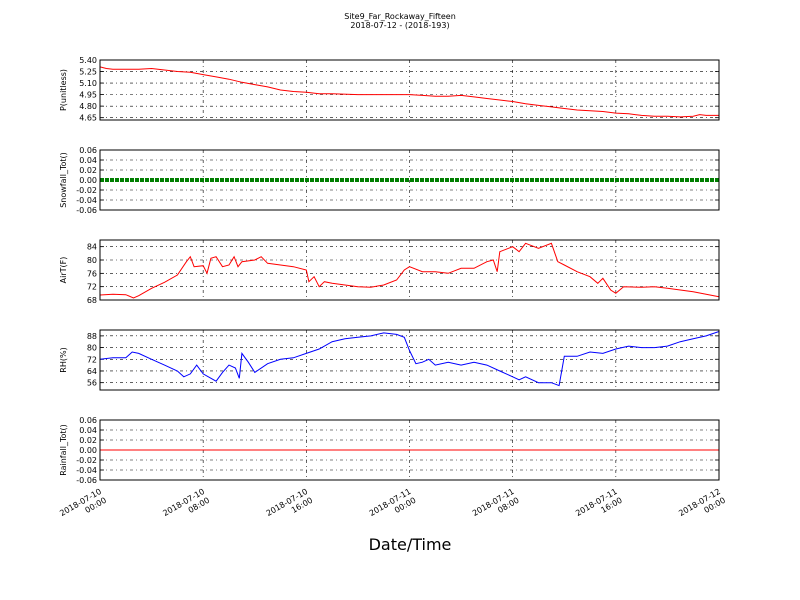  What do you see at coordinates (88, 72) in the screenshot?
I see `panel-1-ytick-label-4: 5.25` at bounding box center [88, 72].